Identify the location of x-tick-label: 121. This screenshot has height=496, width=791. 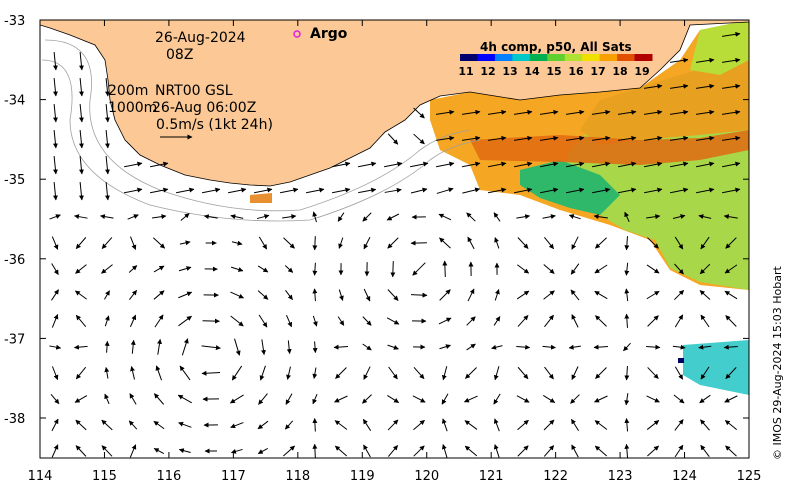
(491, 476).